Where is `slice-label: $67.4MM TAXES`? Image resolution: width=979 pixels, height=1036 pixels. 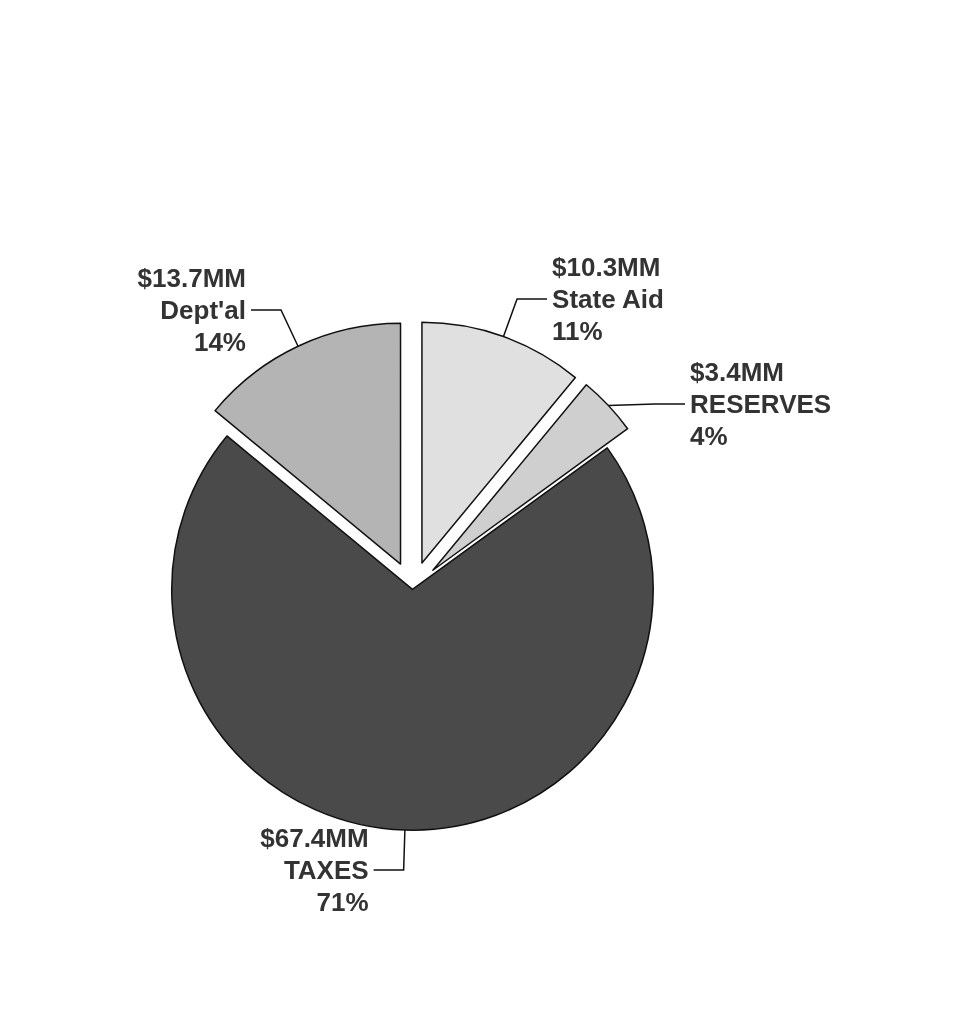 slice-label: $67.4MM TAXES is located at coordinates (314, 854).